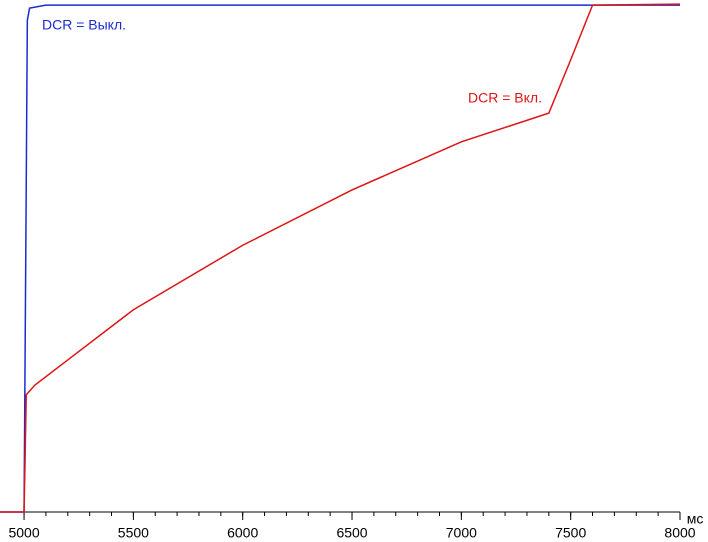 The image size is (708, 542). What do you see at coordinates (133, 533) in the screenshot?
I see `x-tick-label: 5500` at bounding box center [133, 533].